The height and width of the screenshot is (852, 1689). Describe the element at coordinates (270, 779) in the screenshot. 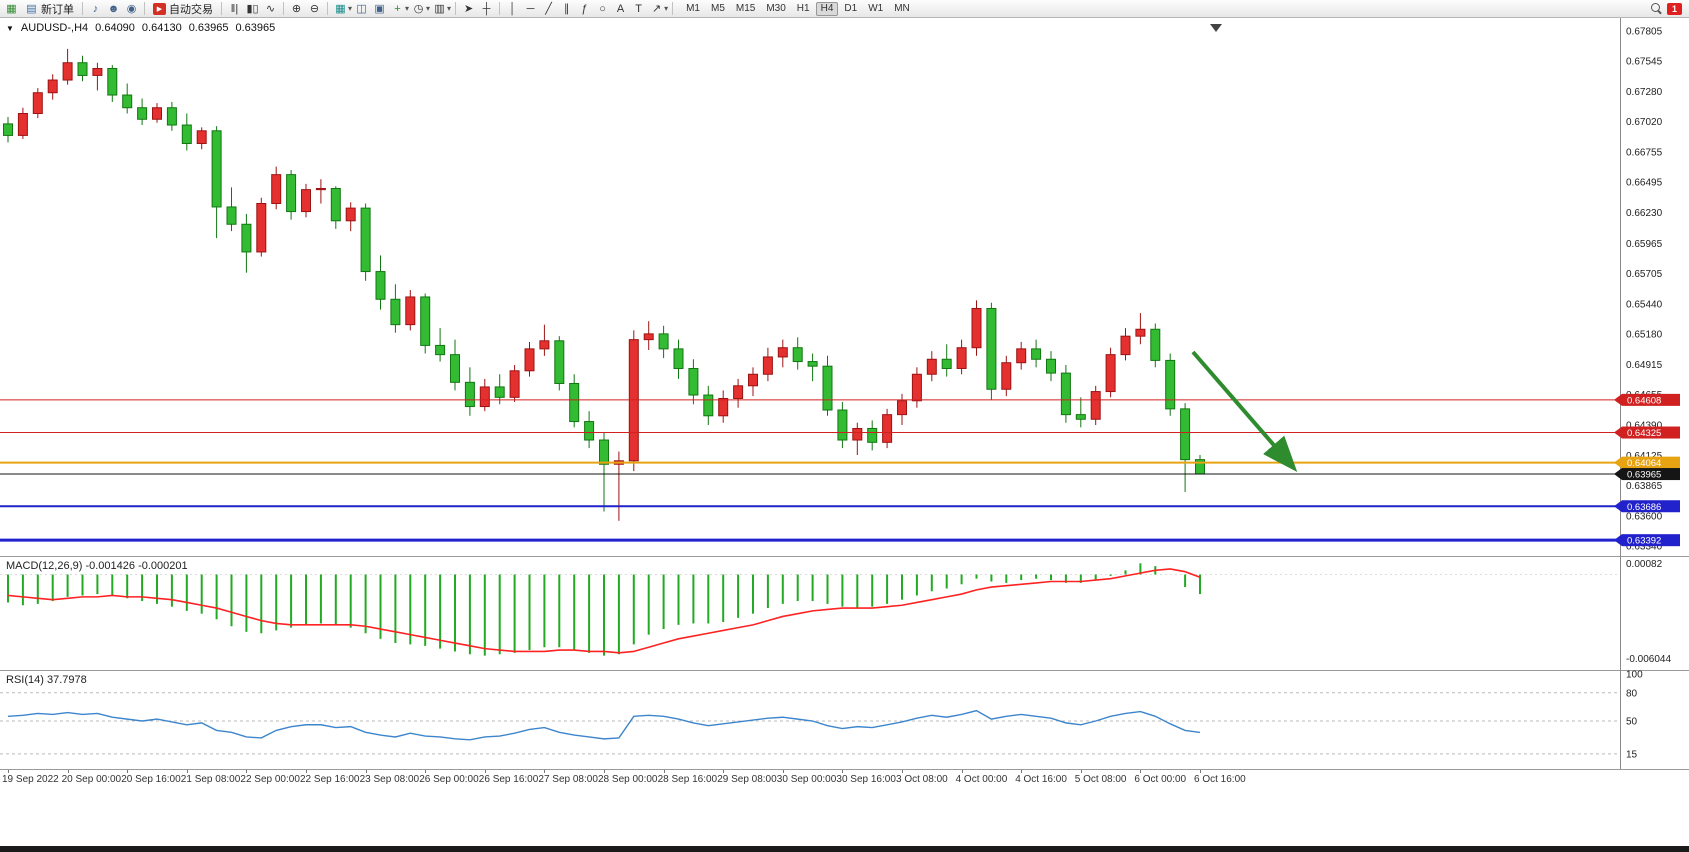

I see `time-label: 22 Sep 00:00` at that location.